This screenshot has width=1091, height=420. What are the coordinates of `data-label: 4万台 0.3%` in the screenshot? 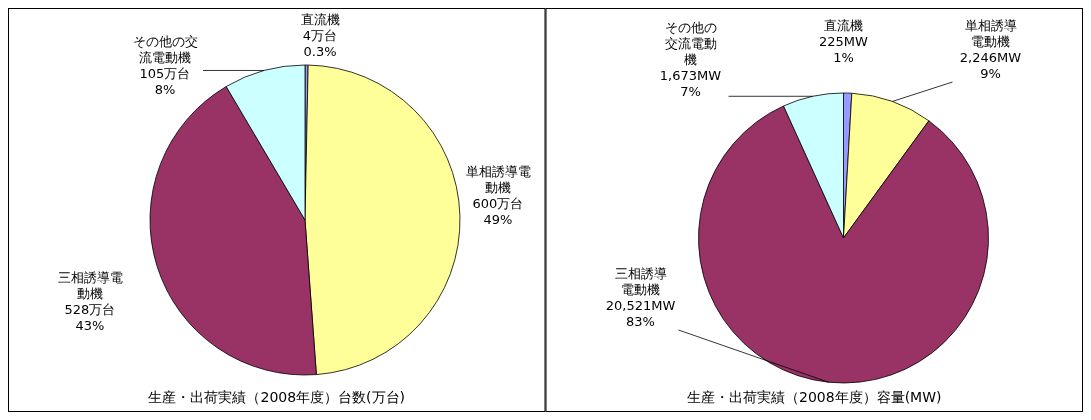 It's located at (320, 43).